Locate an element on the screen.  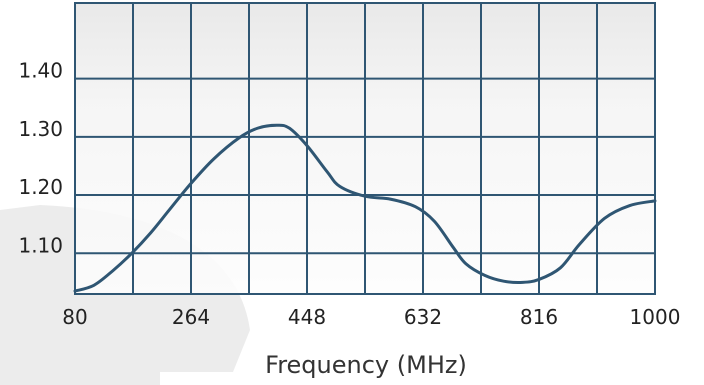
y-tick-label: 1.40 is located at coordinates (40, 71).